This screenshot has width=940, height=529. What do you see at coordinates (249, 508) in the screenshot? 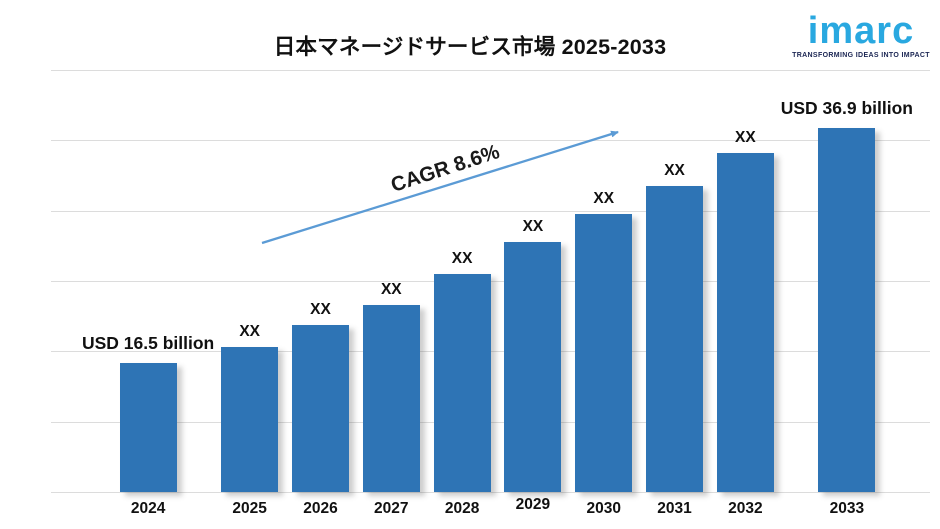
I see `x-axis-year-label: 2025` at bounding box center [249, 508].